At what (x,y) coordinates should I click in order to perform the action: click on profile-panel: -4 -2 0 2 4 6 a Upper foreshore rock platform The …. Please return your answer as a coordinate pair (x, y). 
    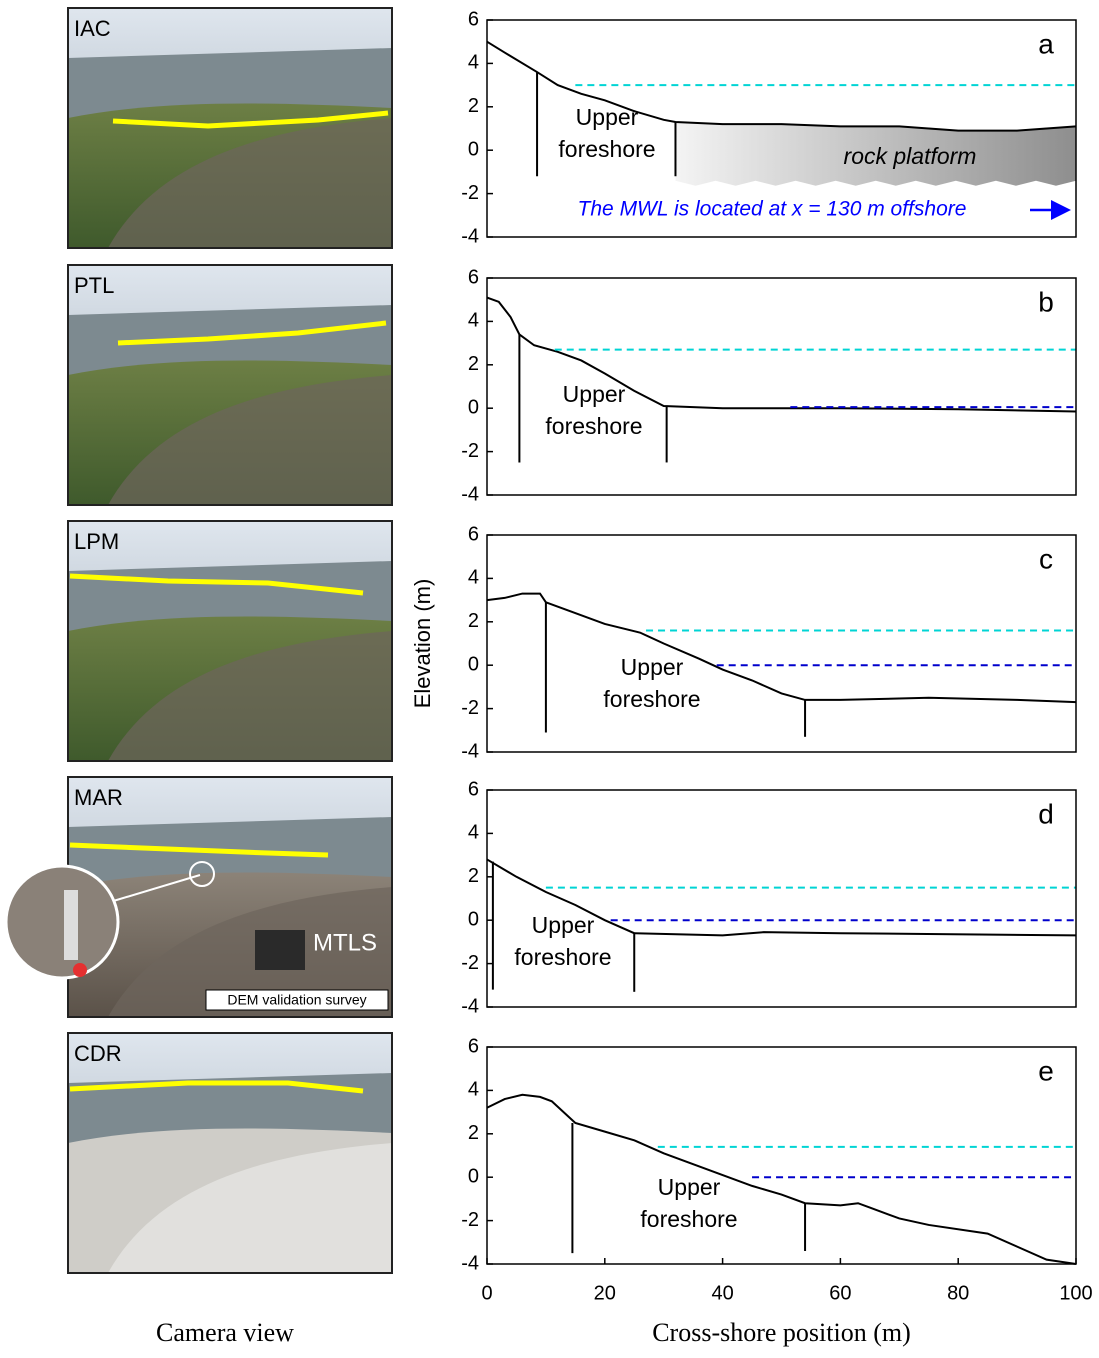
    Looking at the image, I should click on (769, 127).